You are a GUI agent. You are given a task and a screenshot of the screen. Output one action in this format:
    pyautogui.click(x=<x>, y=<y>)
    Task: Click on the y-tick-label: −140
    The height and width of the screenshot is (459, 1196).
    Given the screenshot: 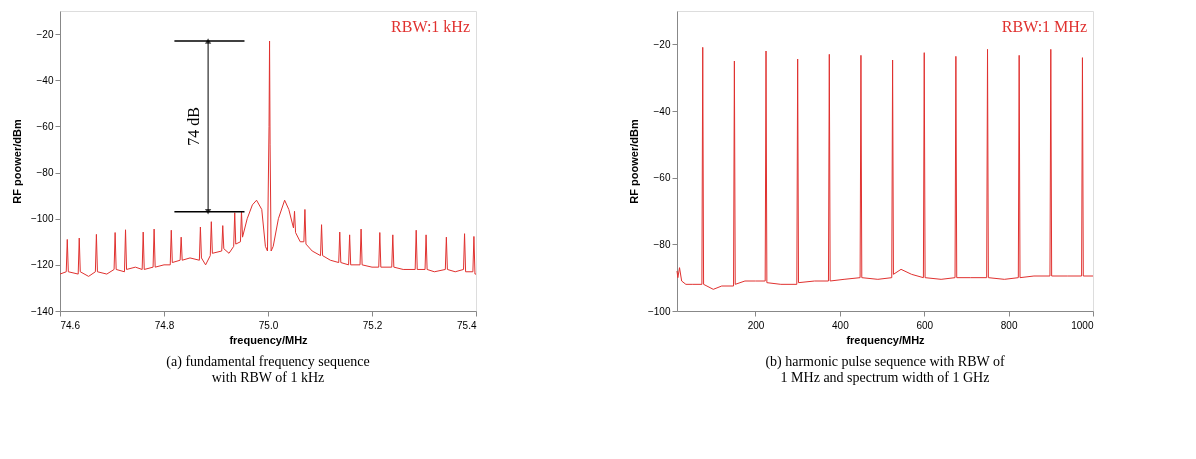 What is the action you would take?
    pyautogui.click(x=42, y=311)
    